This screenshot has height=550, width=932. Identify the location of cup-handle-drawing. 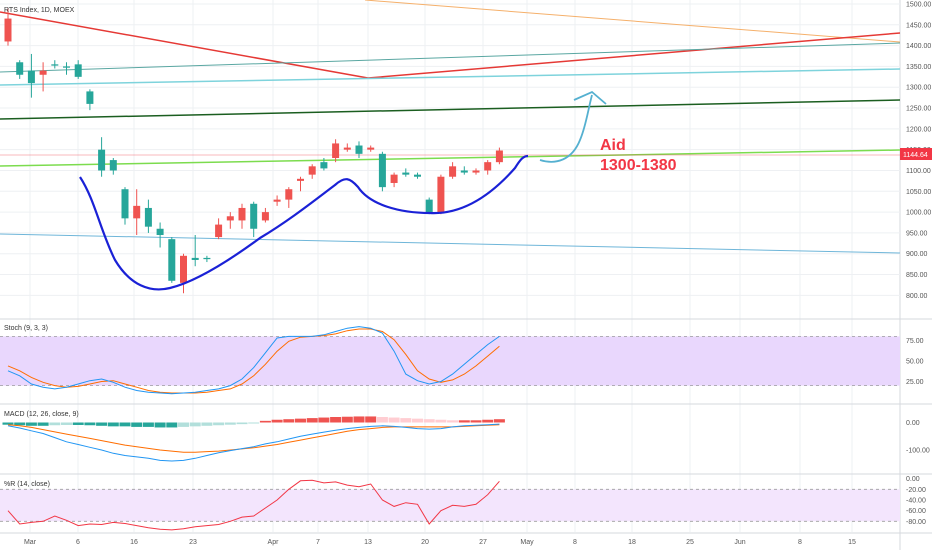
(304, 222).